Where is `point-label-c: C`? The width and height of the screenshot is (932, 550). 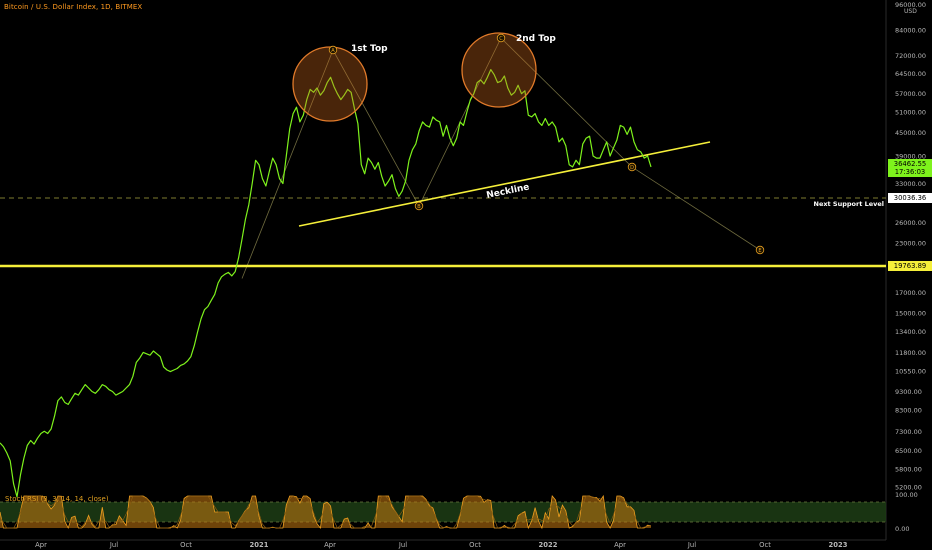
point-label-c: C is located at coordinates (501, 39).